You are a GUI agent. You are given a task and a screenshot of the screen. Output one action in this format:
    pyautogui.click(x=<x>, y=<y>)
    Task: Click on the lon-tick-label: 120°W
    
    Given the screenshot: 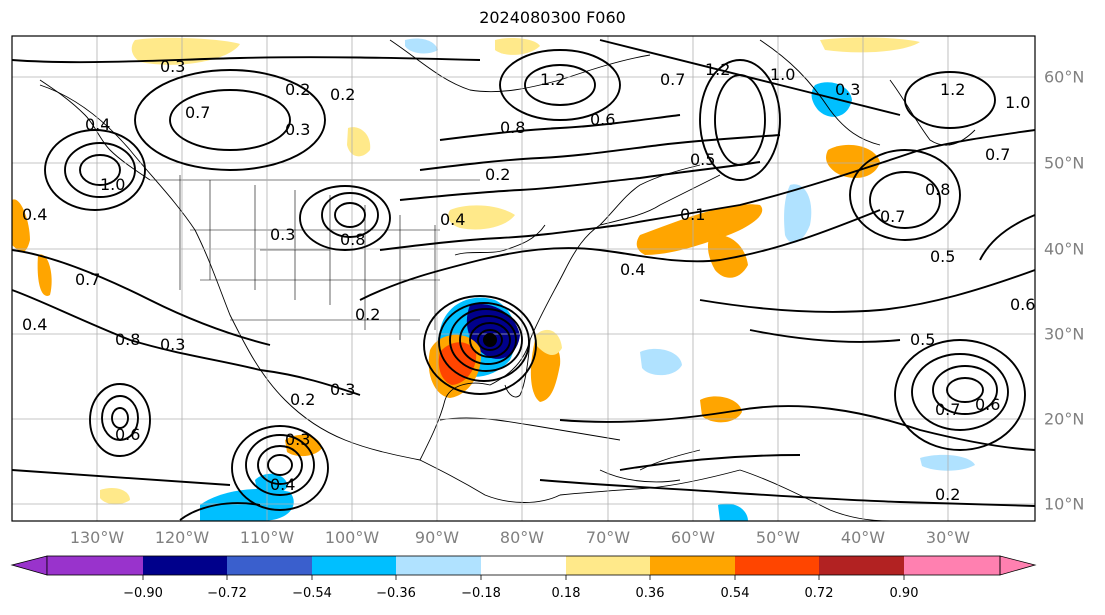 What is the action you would take?
    pyautogui.click(x=182, y=537)
    